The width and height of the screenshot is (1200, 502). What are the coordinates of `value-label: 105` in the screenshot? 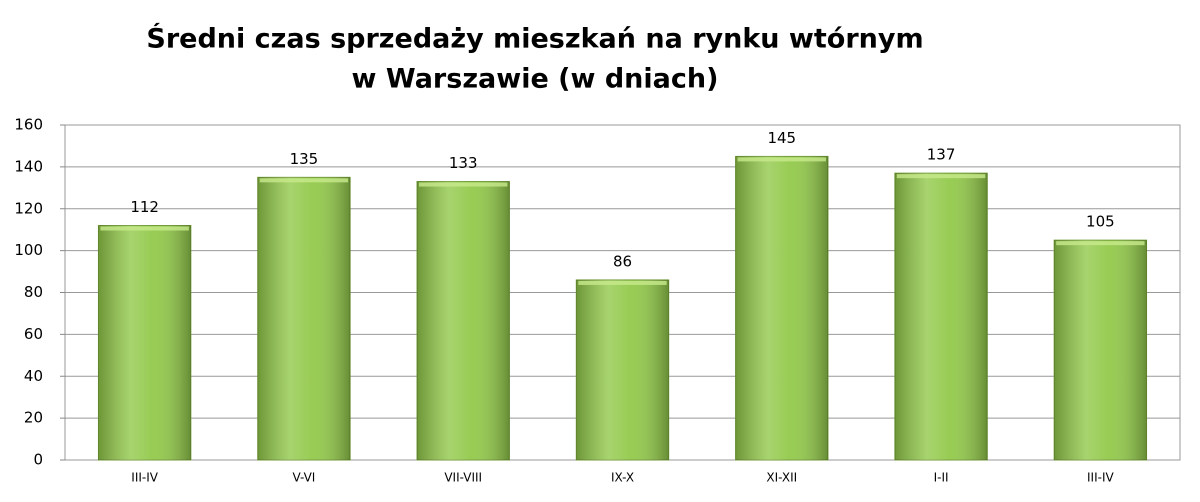 It's located at (1100, 222).